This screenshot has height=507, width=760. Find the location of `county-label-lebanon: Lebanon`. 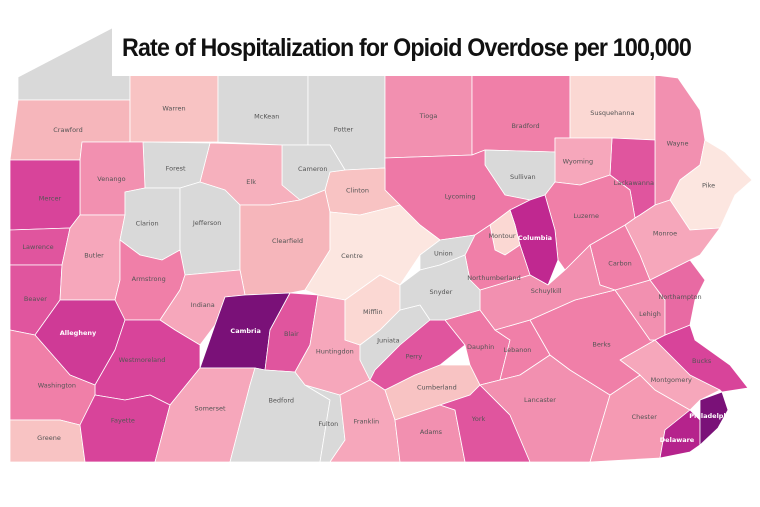

county-label-lebanon: Lebanon is located at coordinates (518, 350).